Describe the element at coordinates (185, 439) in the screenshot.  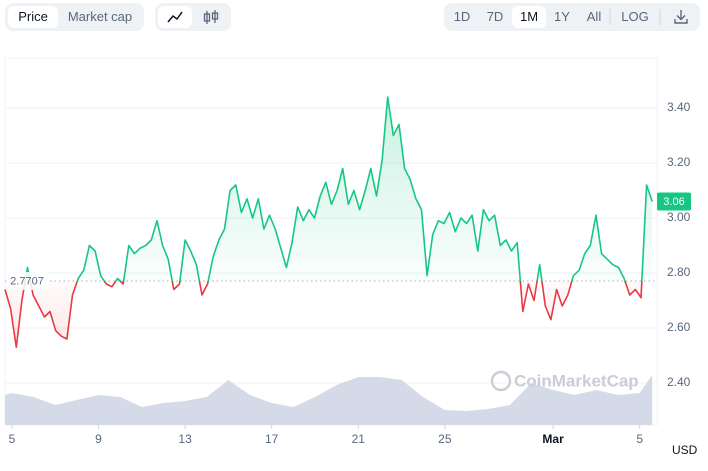
I see `x-tick-label: 13` at that location.